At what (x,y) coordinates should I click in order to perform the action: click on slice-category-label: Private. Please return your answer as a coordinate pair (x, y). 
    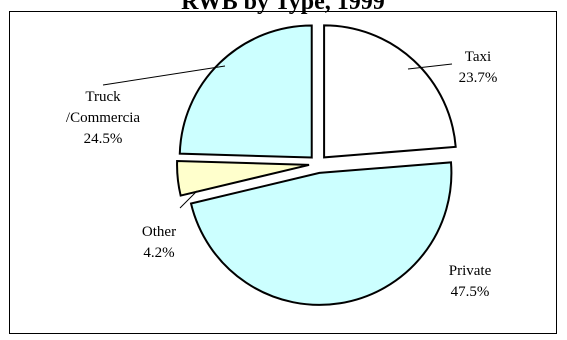
    Looking at the image, I should click on (470, 271).